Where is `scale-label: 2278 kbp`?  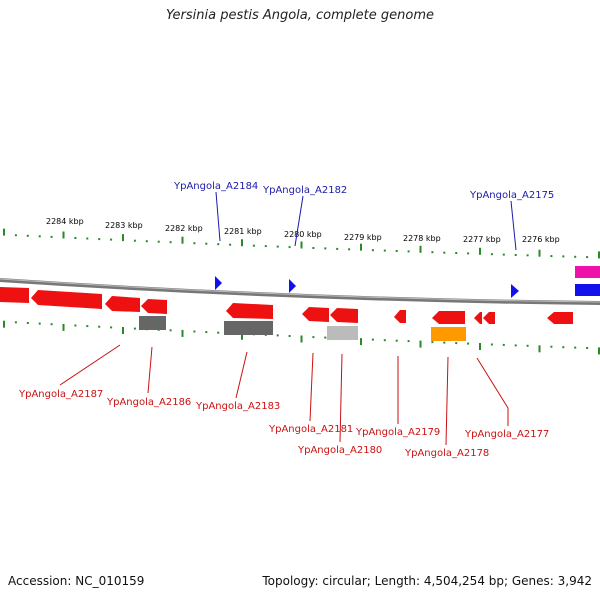
scale-label: 2278 kbp is located at coordinates (422, 238).